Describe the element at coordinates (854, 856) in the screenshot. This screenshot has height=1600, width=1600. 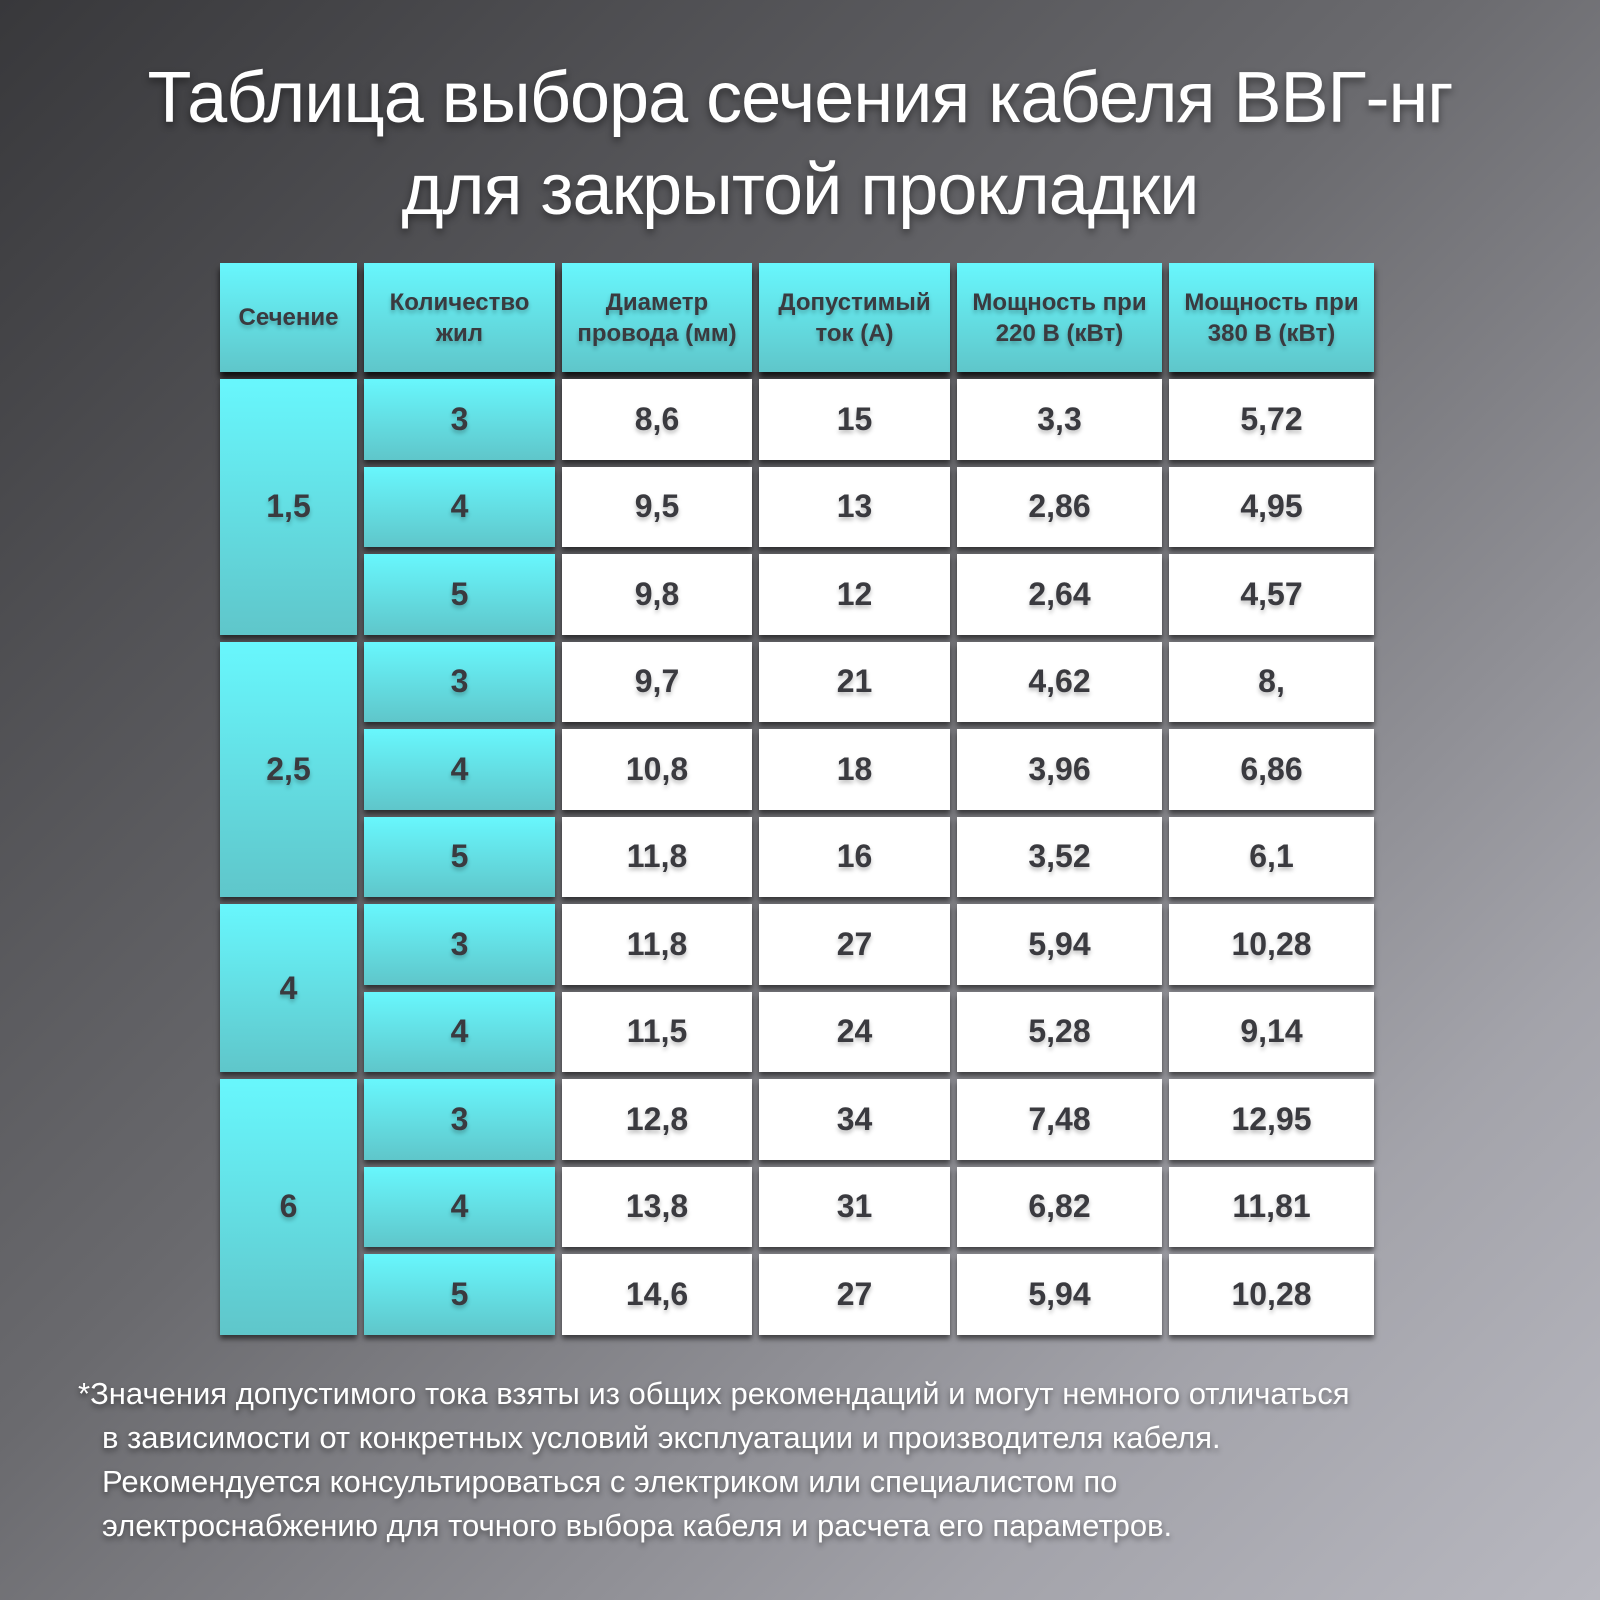
I see `table-cell: 16` at that location.